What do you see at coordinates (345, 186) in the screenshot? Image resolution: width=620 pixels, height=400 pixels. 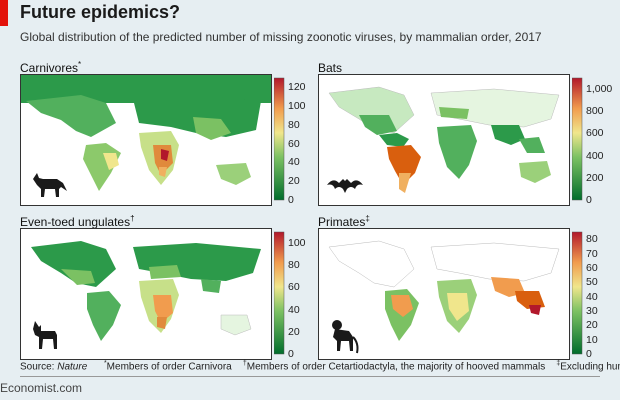 I see `bat-icon` at bounding box center [345, 186].